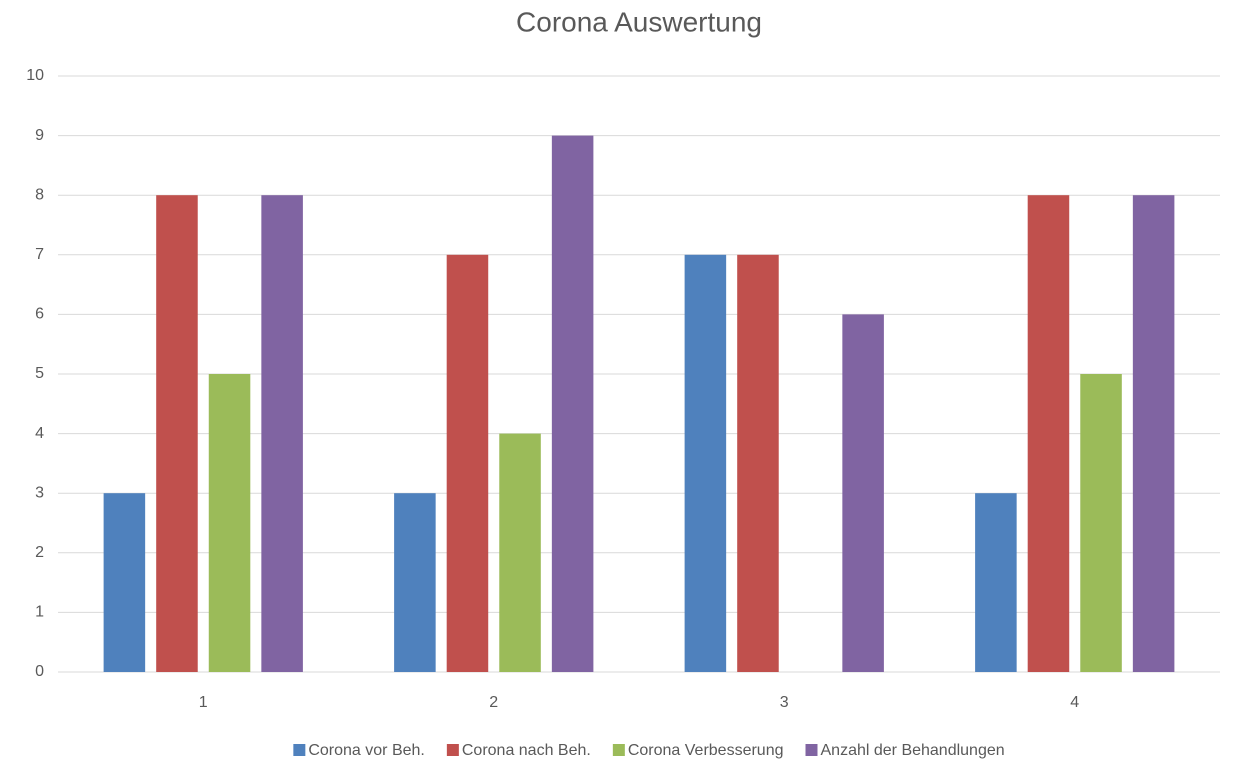 Image resolution: width=1249 pixels, height=768 pixels. Describe the element at coordinates (203, 702) in the screenshot. I see `x-tick-label: 1` at that location.